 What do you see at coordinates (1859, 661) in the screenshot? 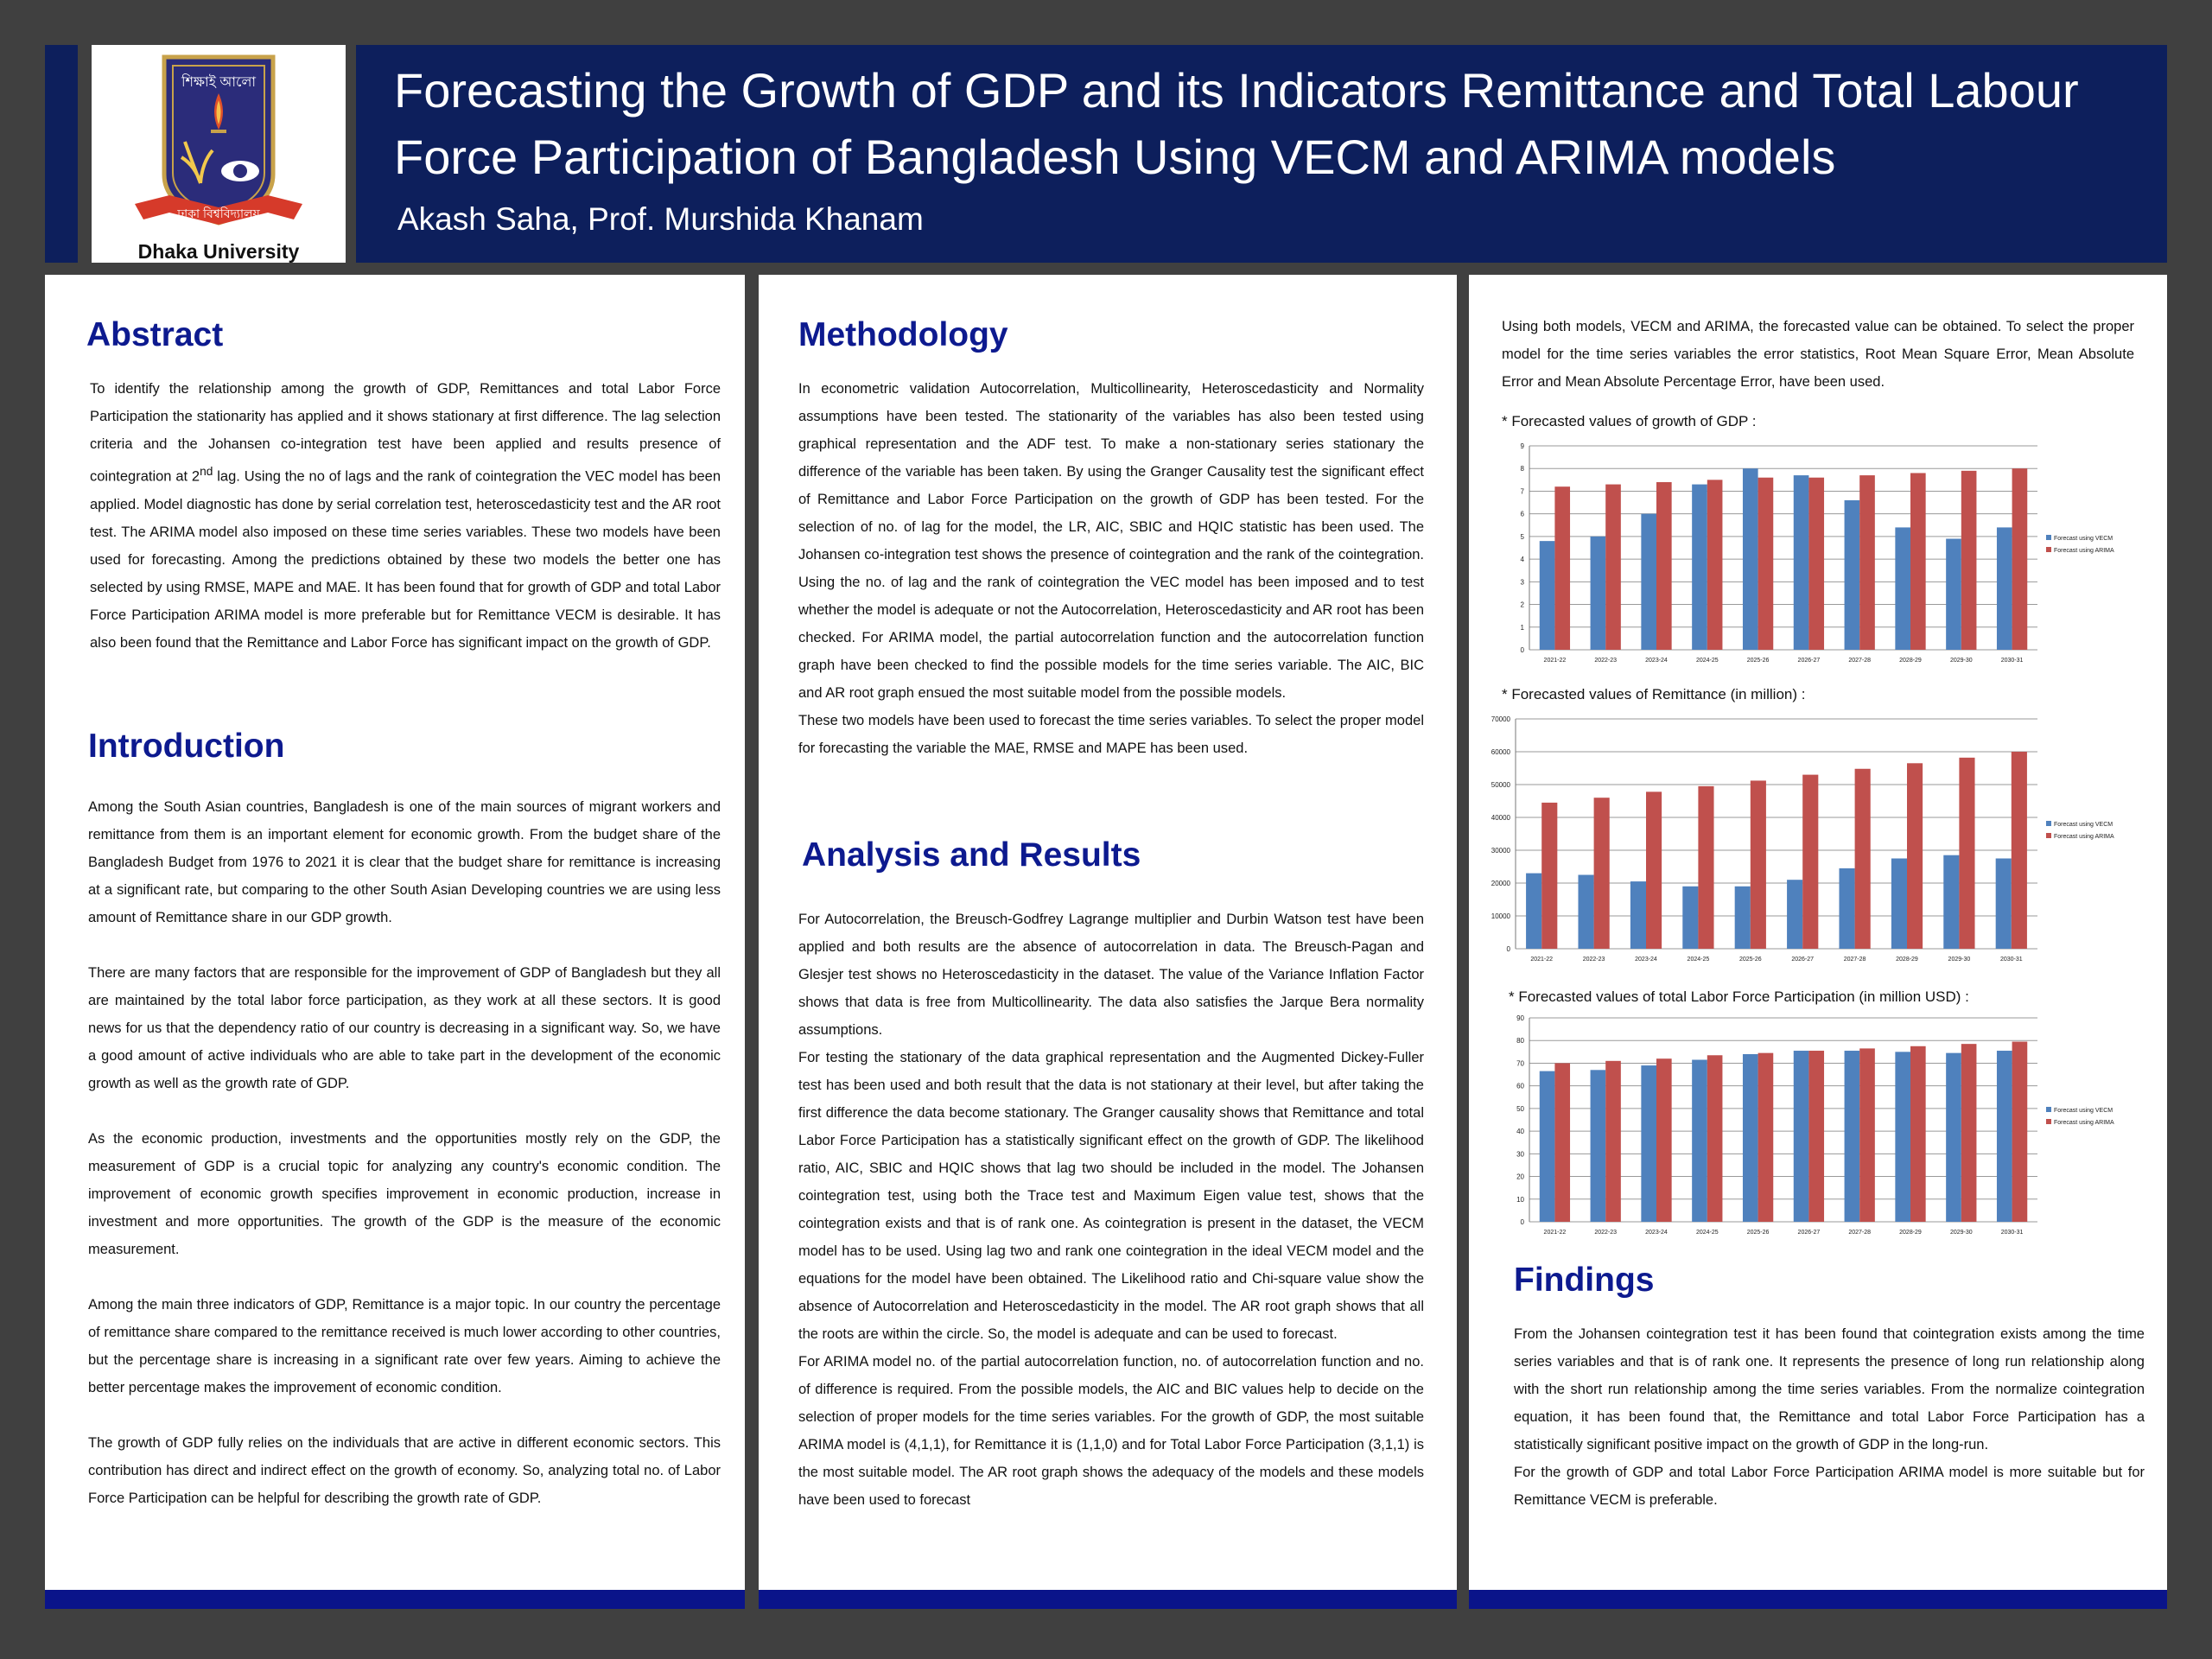
I see `x-tick-label: 2027-28` at bounding box center [1859, 661].